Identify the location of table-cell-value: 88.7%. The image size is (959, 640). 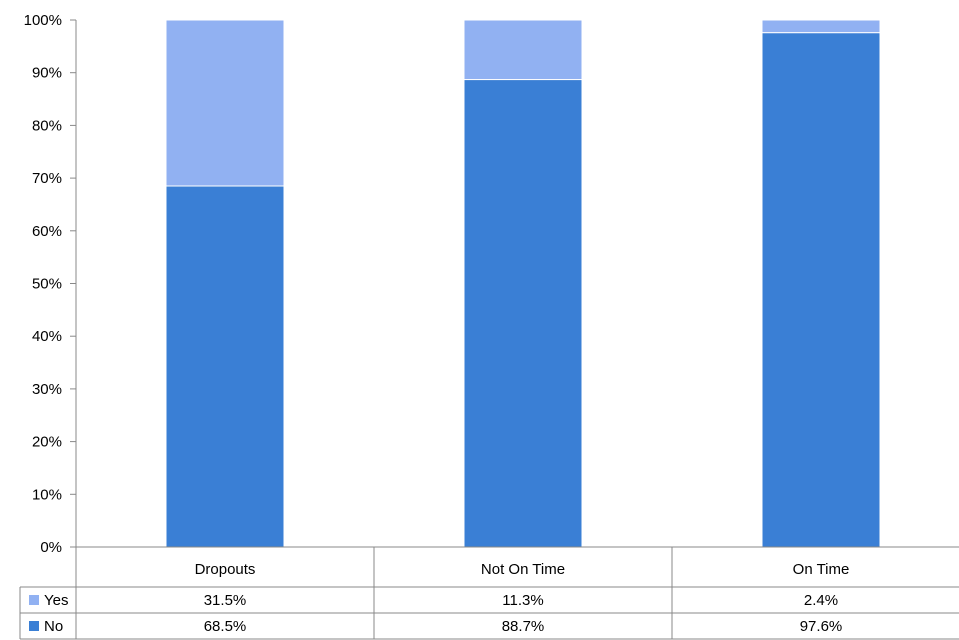
(523, 626).